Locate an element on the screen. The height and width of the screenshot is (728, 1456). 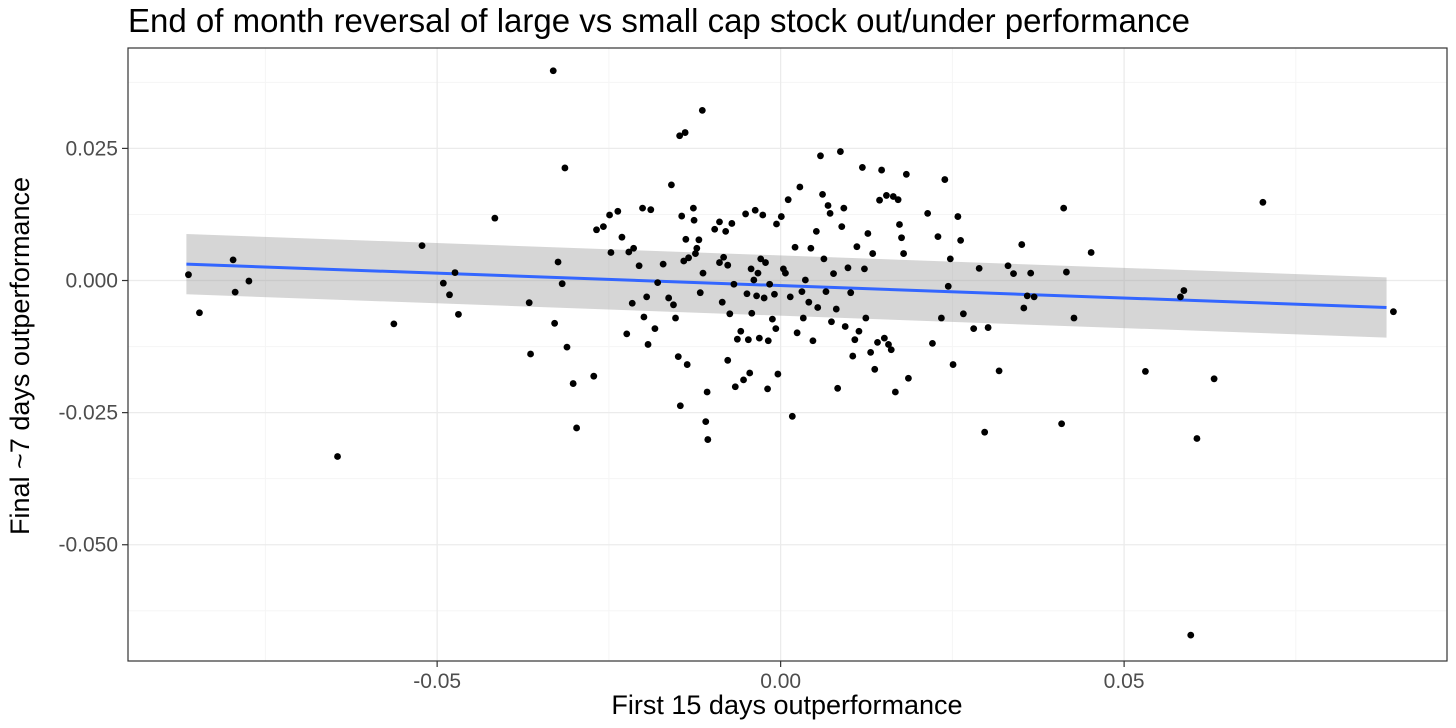
y-tick-label: -0.025 is located at coordinates (88, 413).